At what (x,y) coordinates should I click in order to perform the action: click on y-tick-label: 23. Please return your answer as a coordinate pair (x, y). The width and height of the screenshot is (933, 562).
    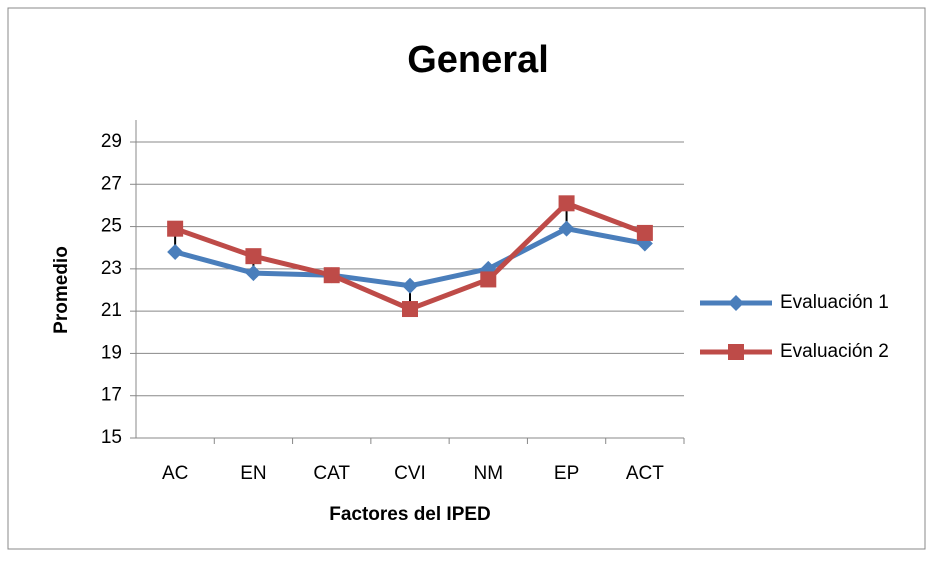
    Looking at the image, I should click on (111, 268).